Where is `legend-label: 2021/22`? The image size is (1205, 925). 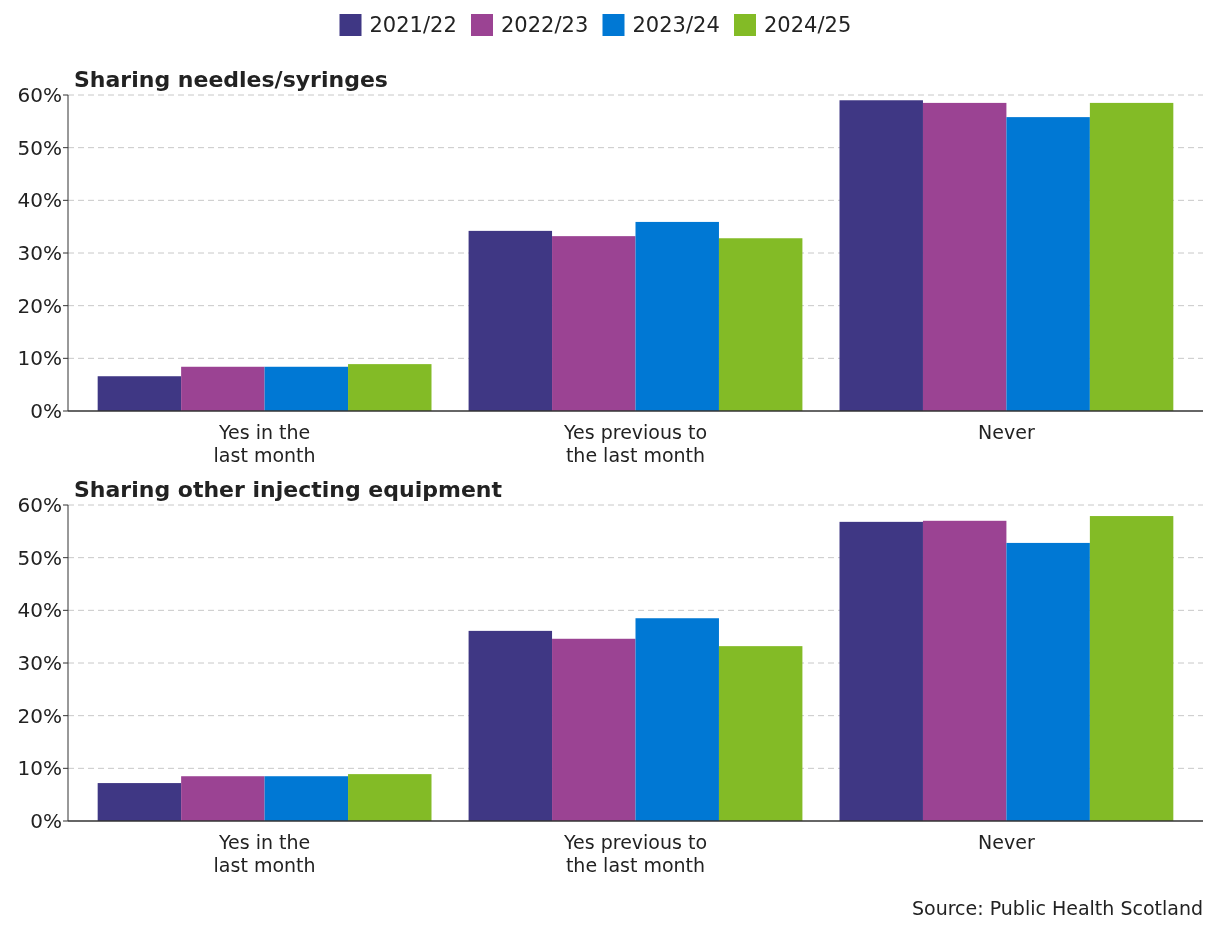 legend-label: 2021/22 is located at coordinates (413, 25).